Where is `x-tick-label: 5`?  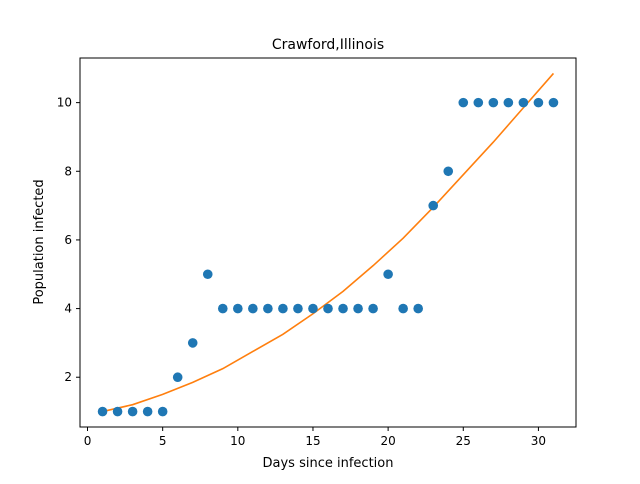
x-tick-label: 5 is located at coordinates (163, 441).